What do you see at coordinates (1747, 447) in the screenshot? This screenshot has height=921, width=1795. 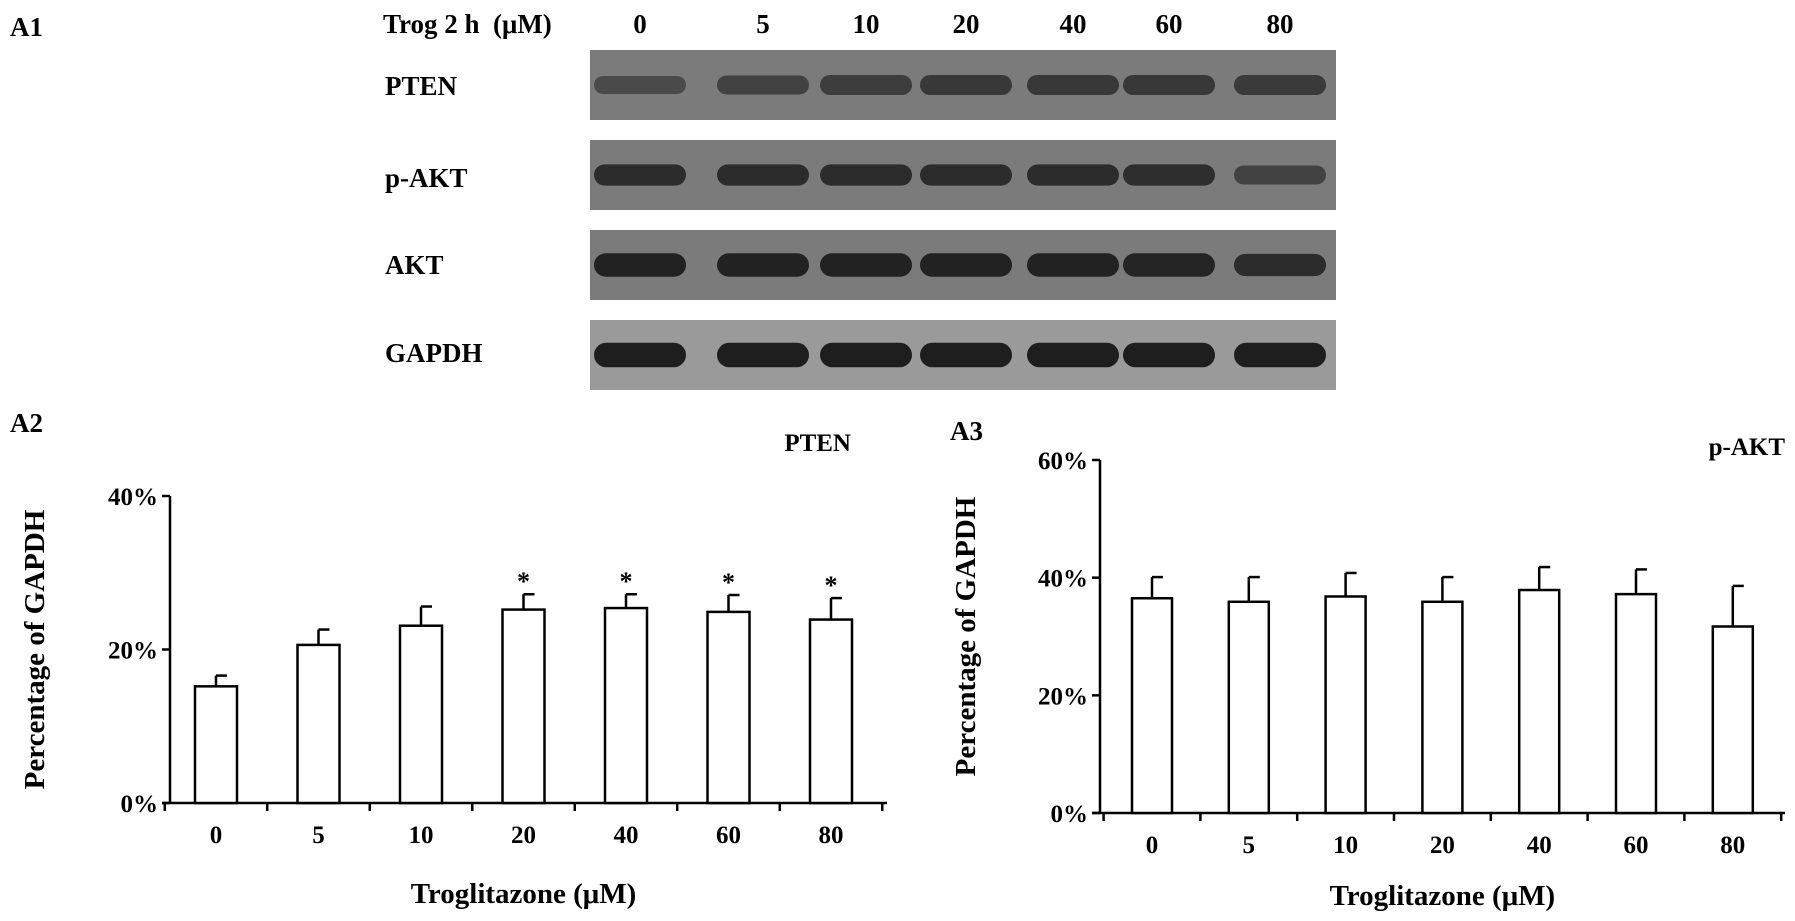 I see `chart-title: p-AKT` at bounding box center [1747, 447].